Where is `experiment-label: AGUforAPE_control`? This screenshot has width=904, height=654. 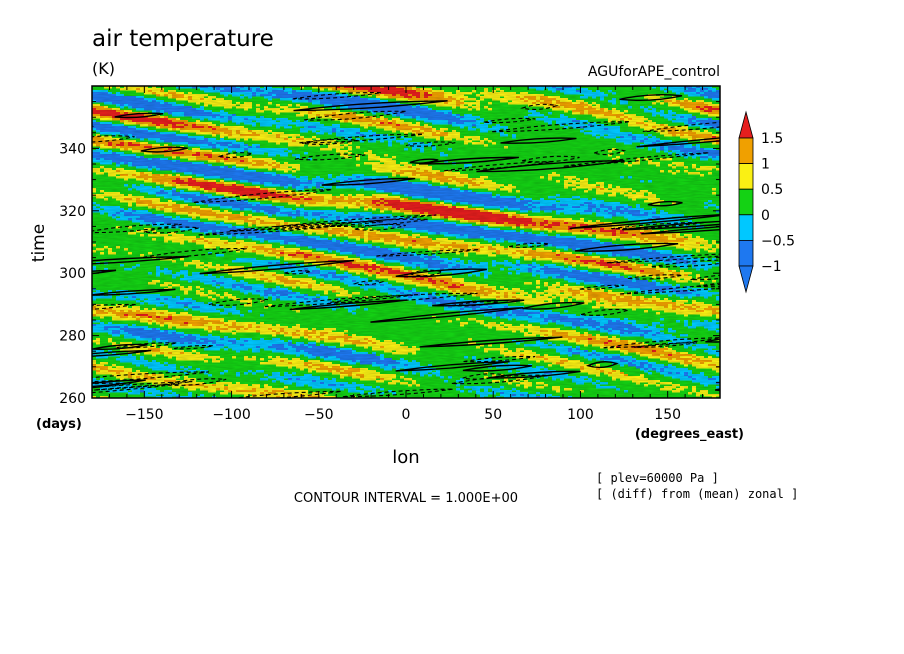
experiment-label: AGUforAPE_control is located at coordinates (654, 72).